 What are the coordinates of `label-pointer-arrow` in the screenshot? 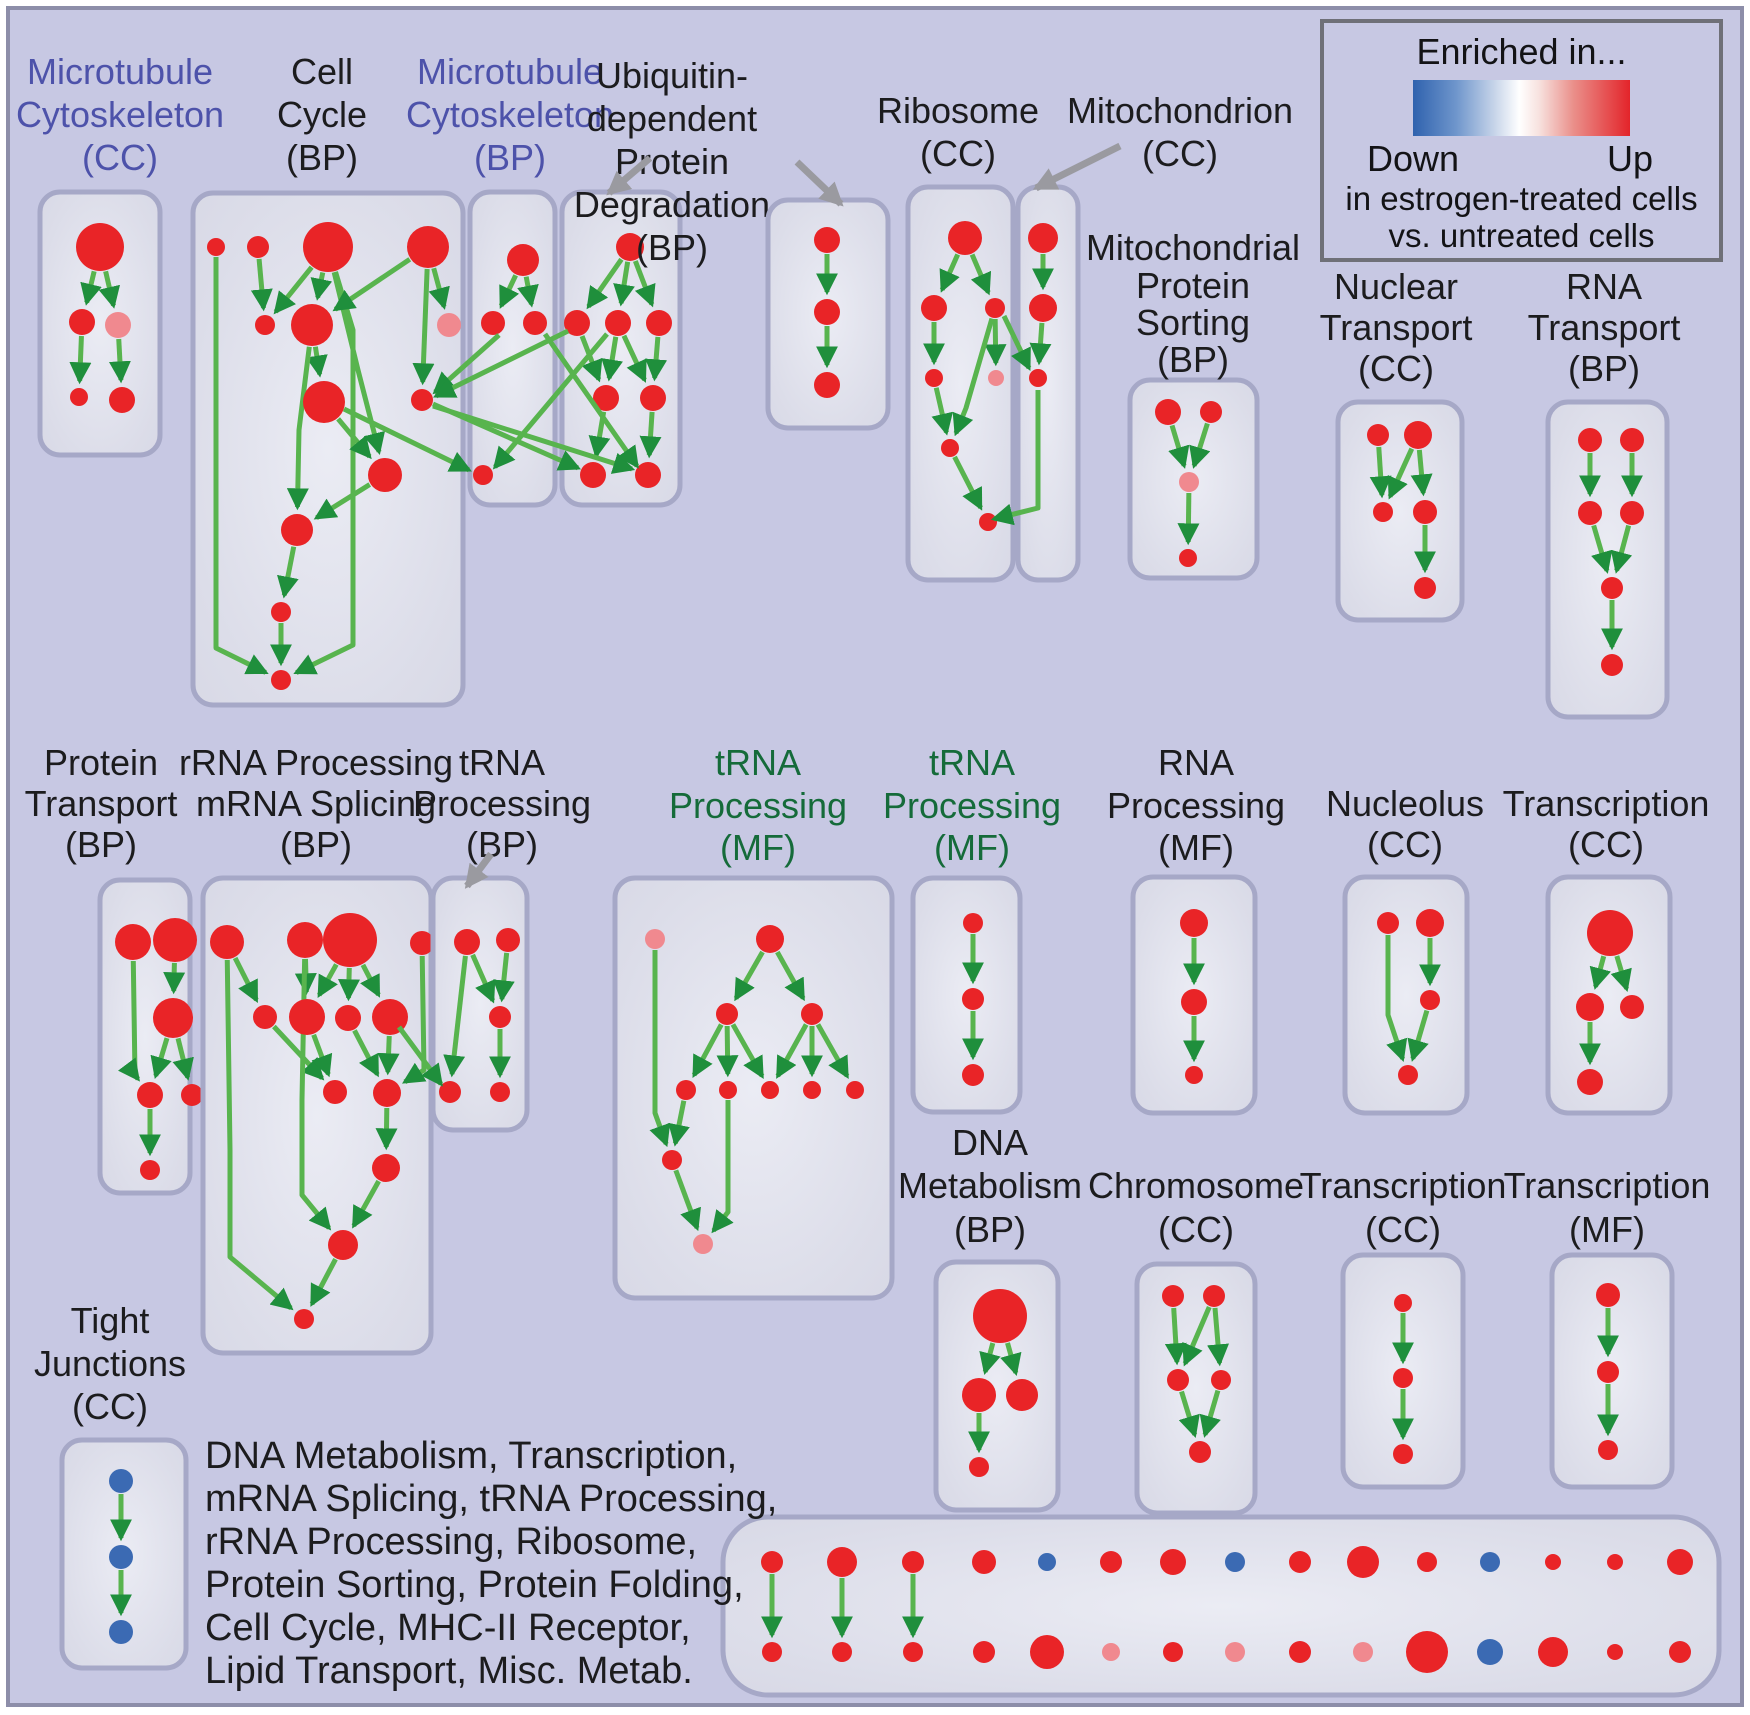 It's located at (479, 870).